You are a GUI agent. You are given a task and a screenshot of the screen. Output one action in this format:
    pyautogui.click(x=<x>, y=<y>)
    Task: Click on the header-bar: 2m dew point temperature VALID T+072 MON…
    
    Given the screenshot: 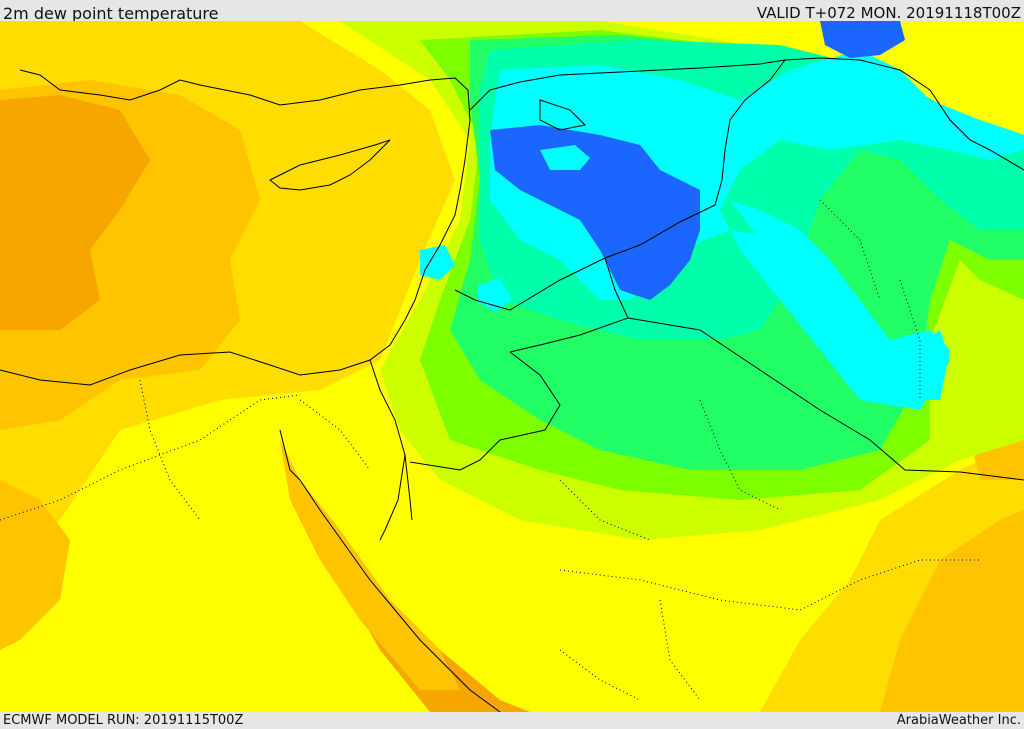 What is the action you would take?
    pyautogui.click(x=512, y=11)
    